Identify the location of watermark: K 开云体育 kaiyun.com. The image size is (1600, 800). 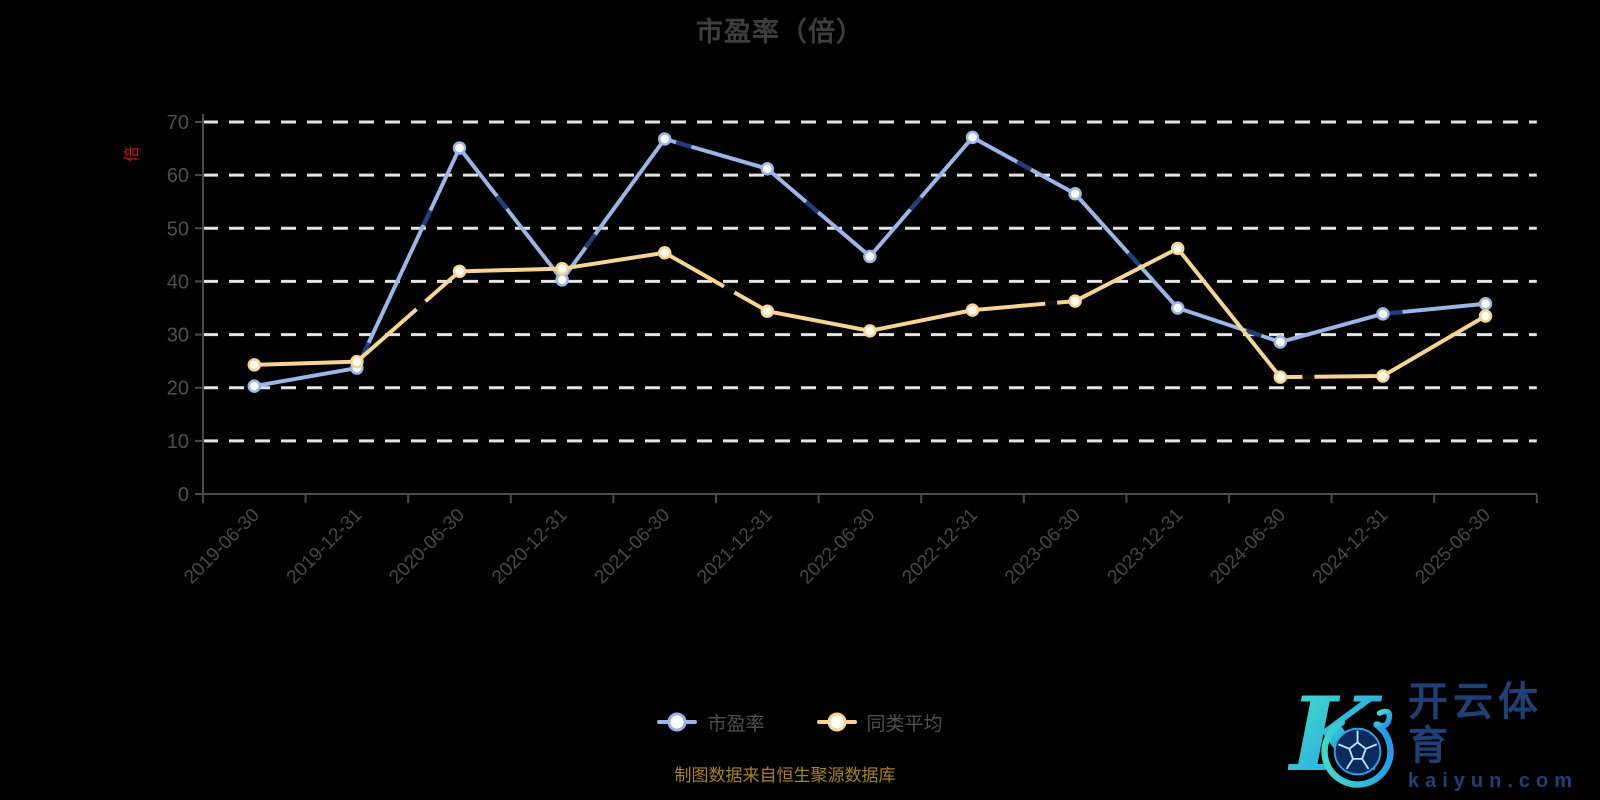
(1433, 736).